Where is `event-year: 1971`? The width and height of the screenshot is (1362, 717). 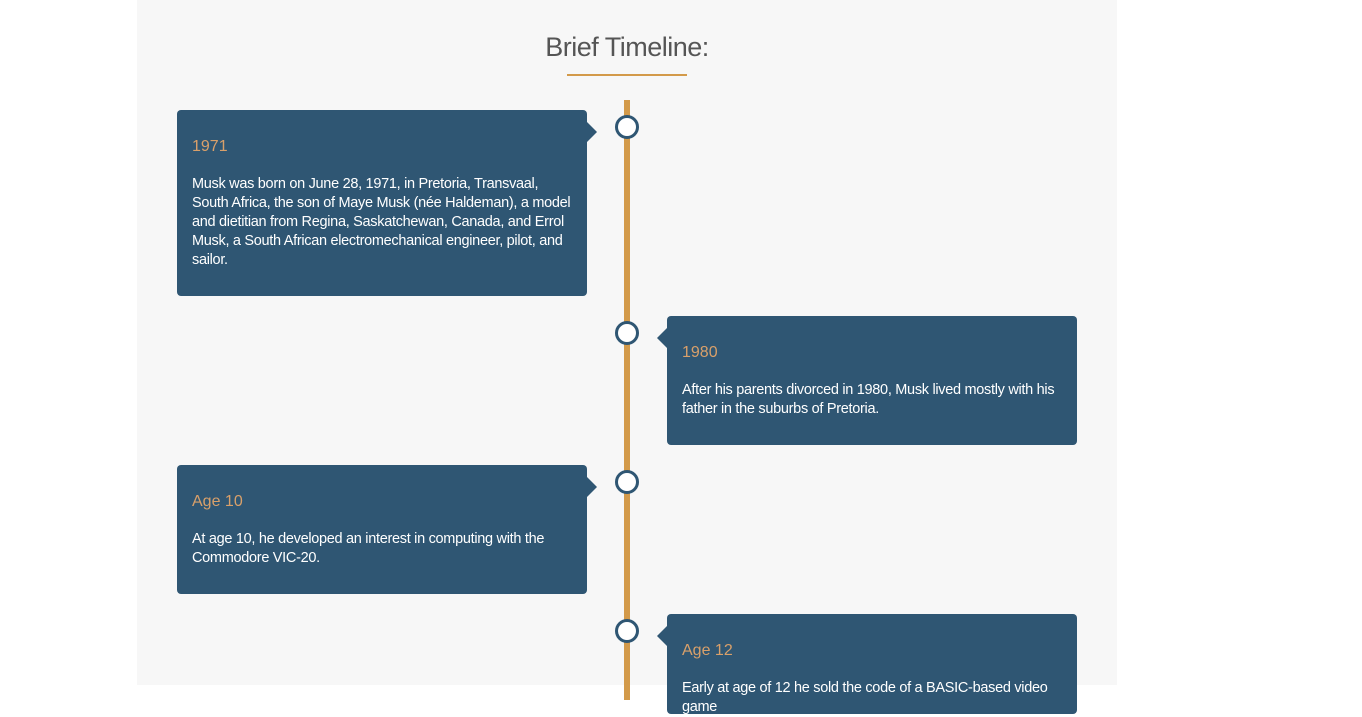 event-year: 1971 is located at coordinates (210, 146).